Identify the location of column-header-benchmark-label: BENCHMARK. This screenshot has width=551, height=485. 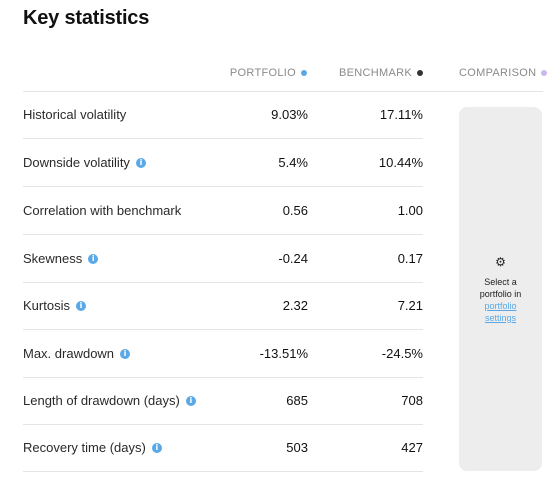
(375, 73).